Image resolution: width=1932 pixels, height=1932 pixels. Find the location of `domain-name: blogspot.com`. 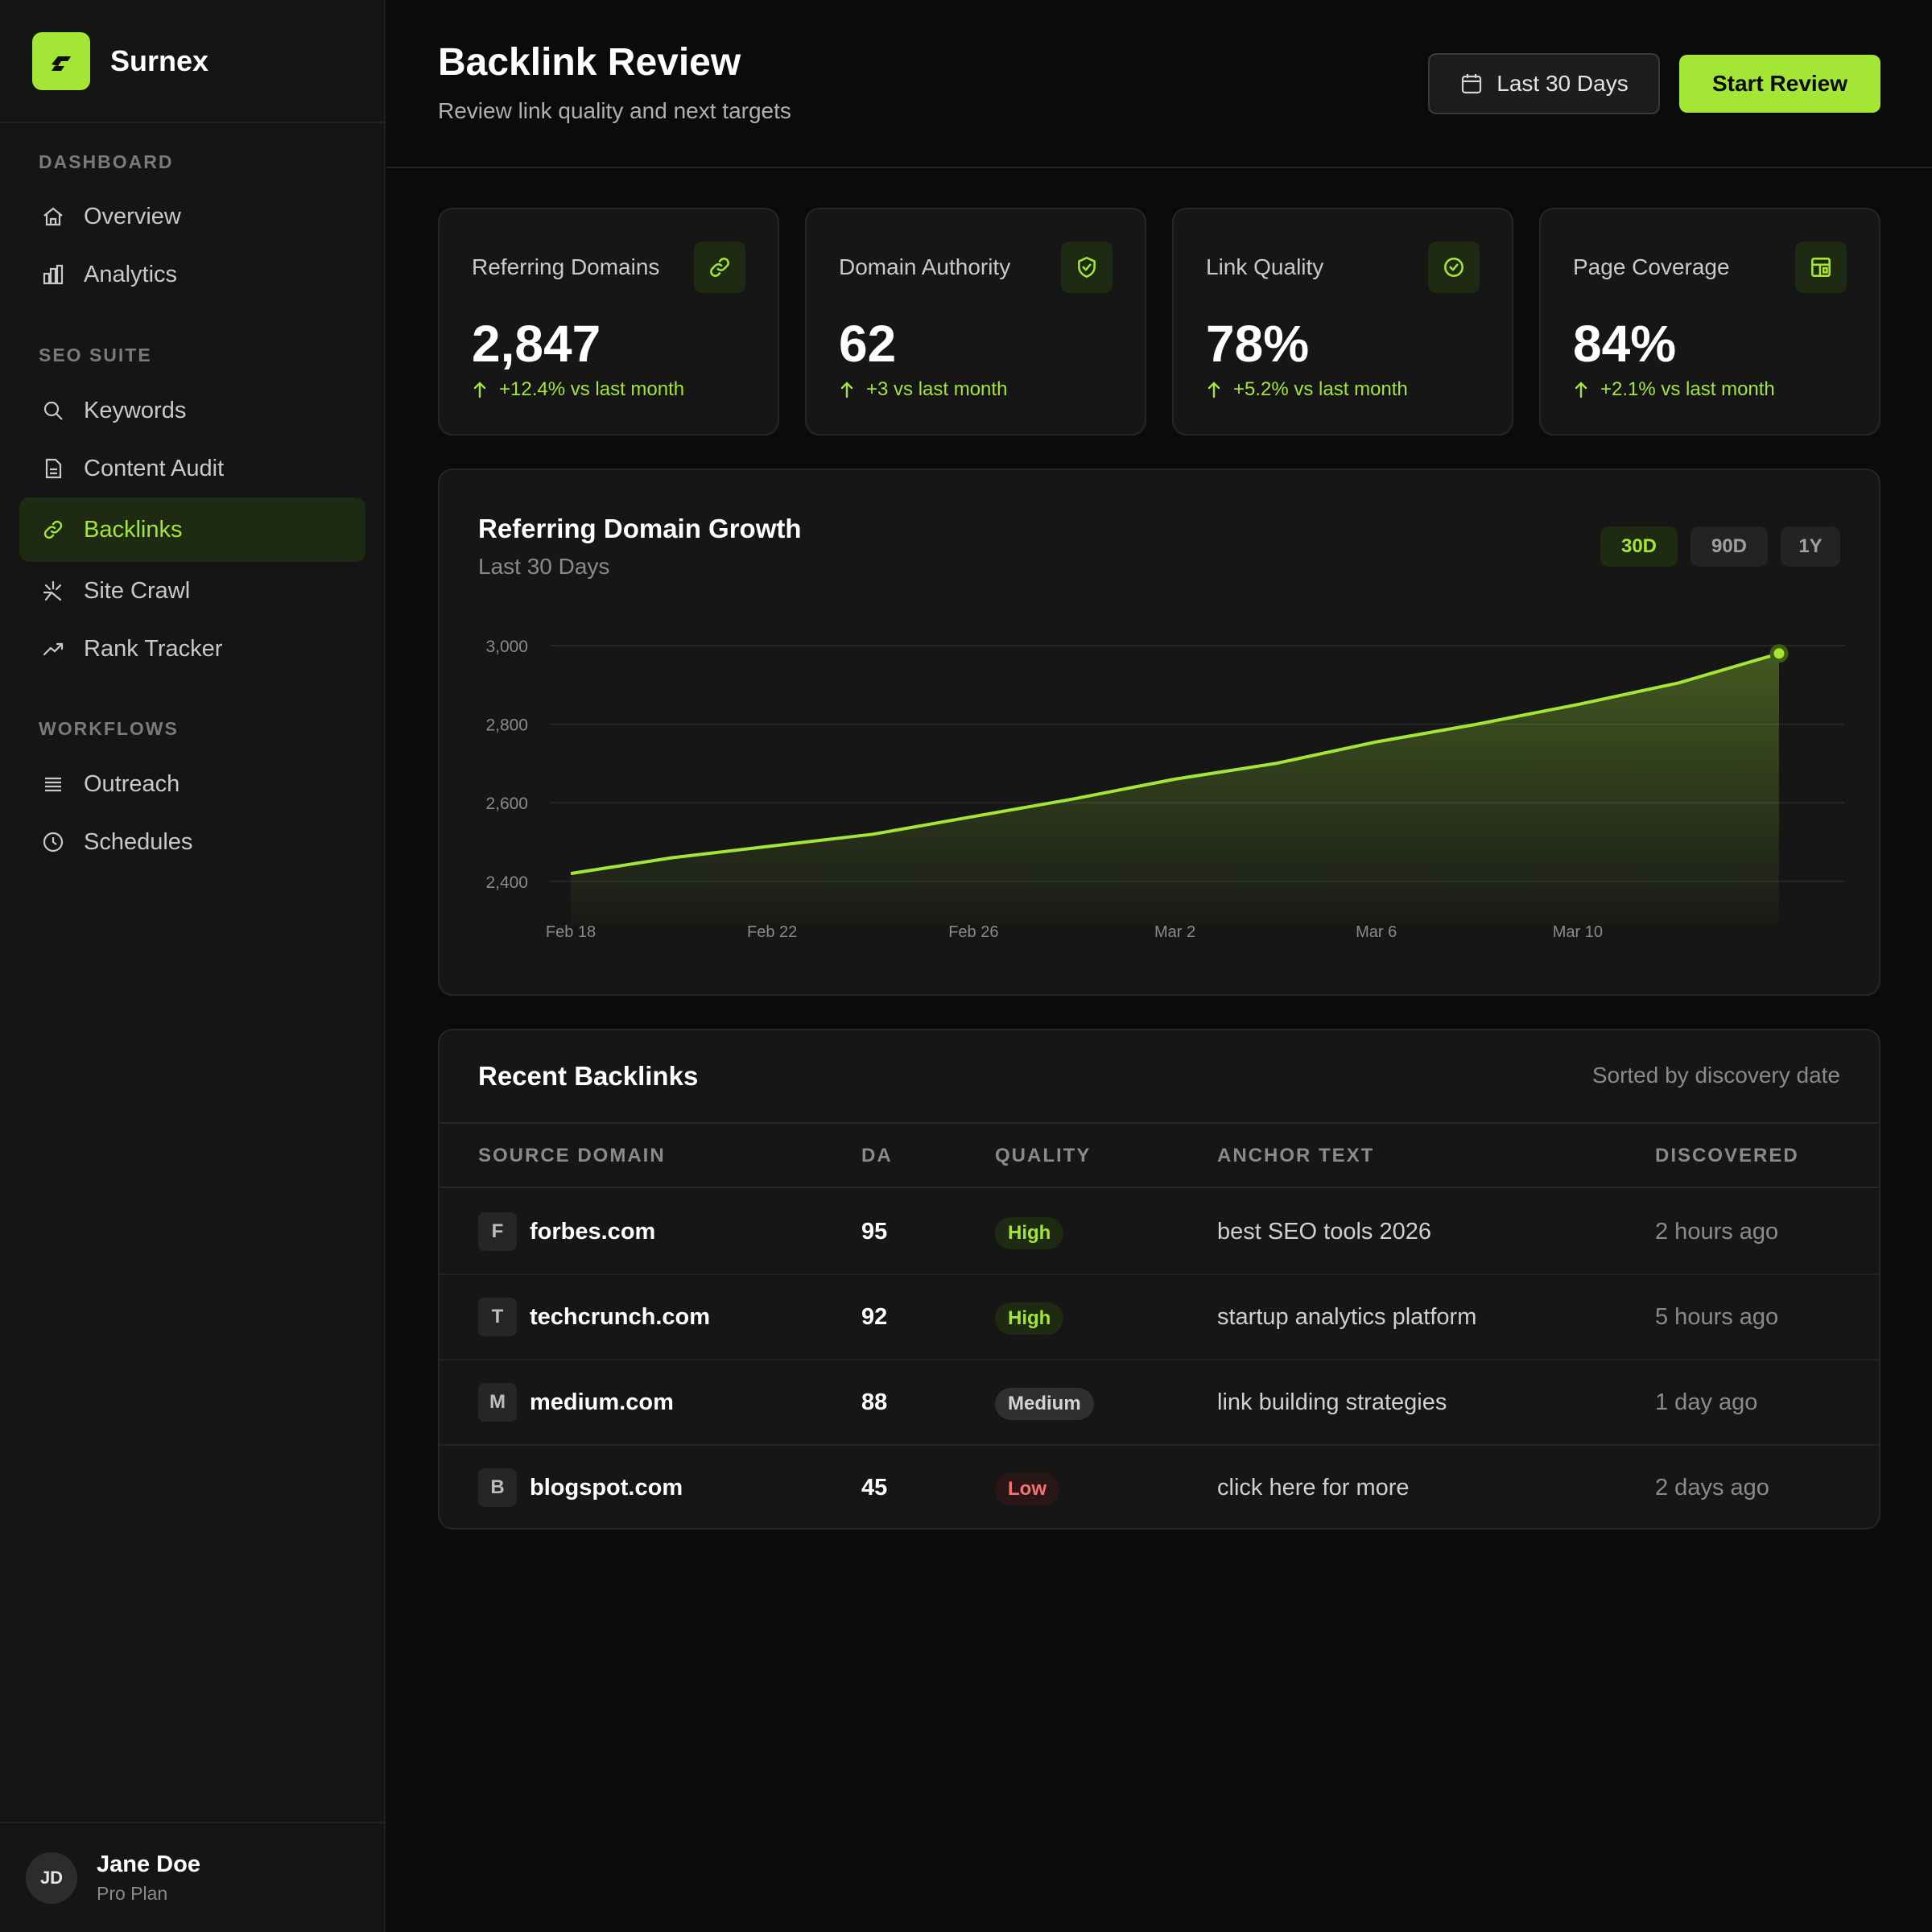

domain-name: blogspot.com is located at coordinates (606, 1487).